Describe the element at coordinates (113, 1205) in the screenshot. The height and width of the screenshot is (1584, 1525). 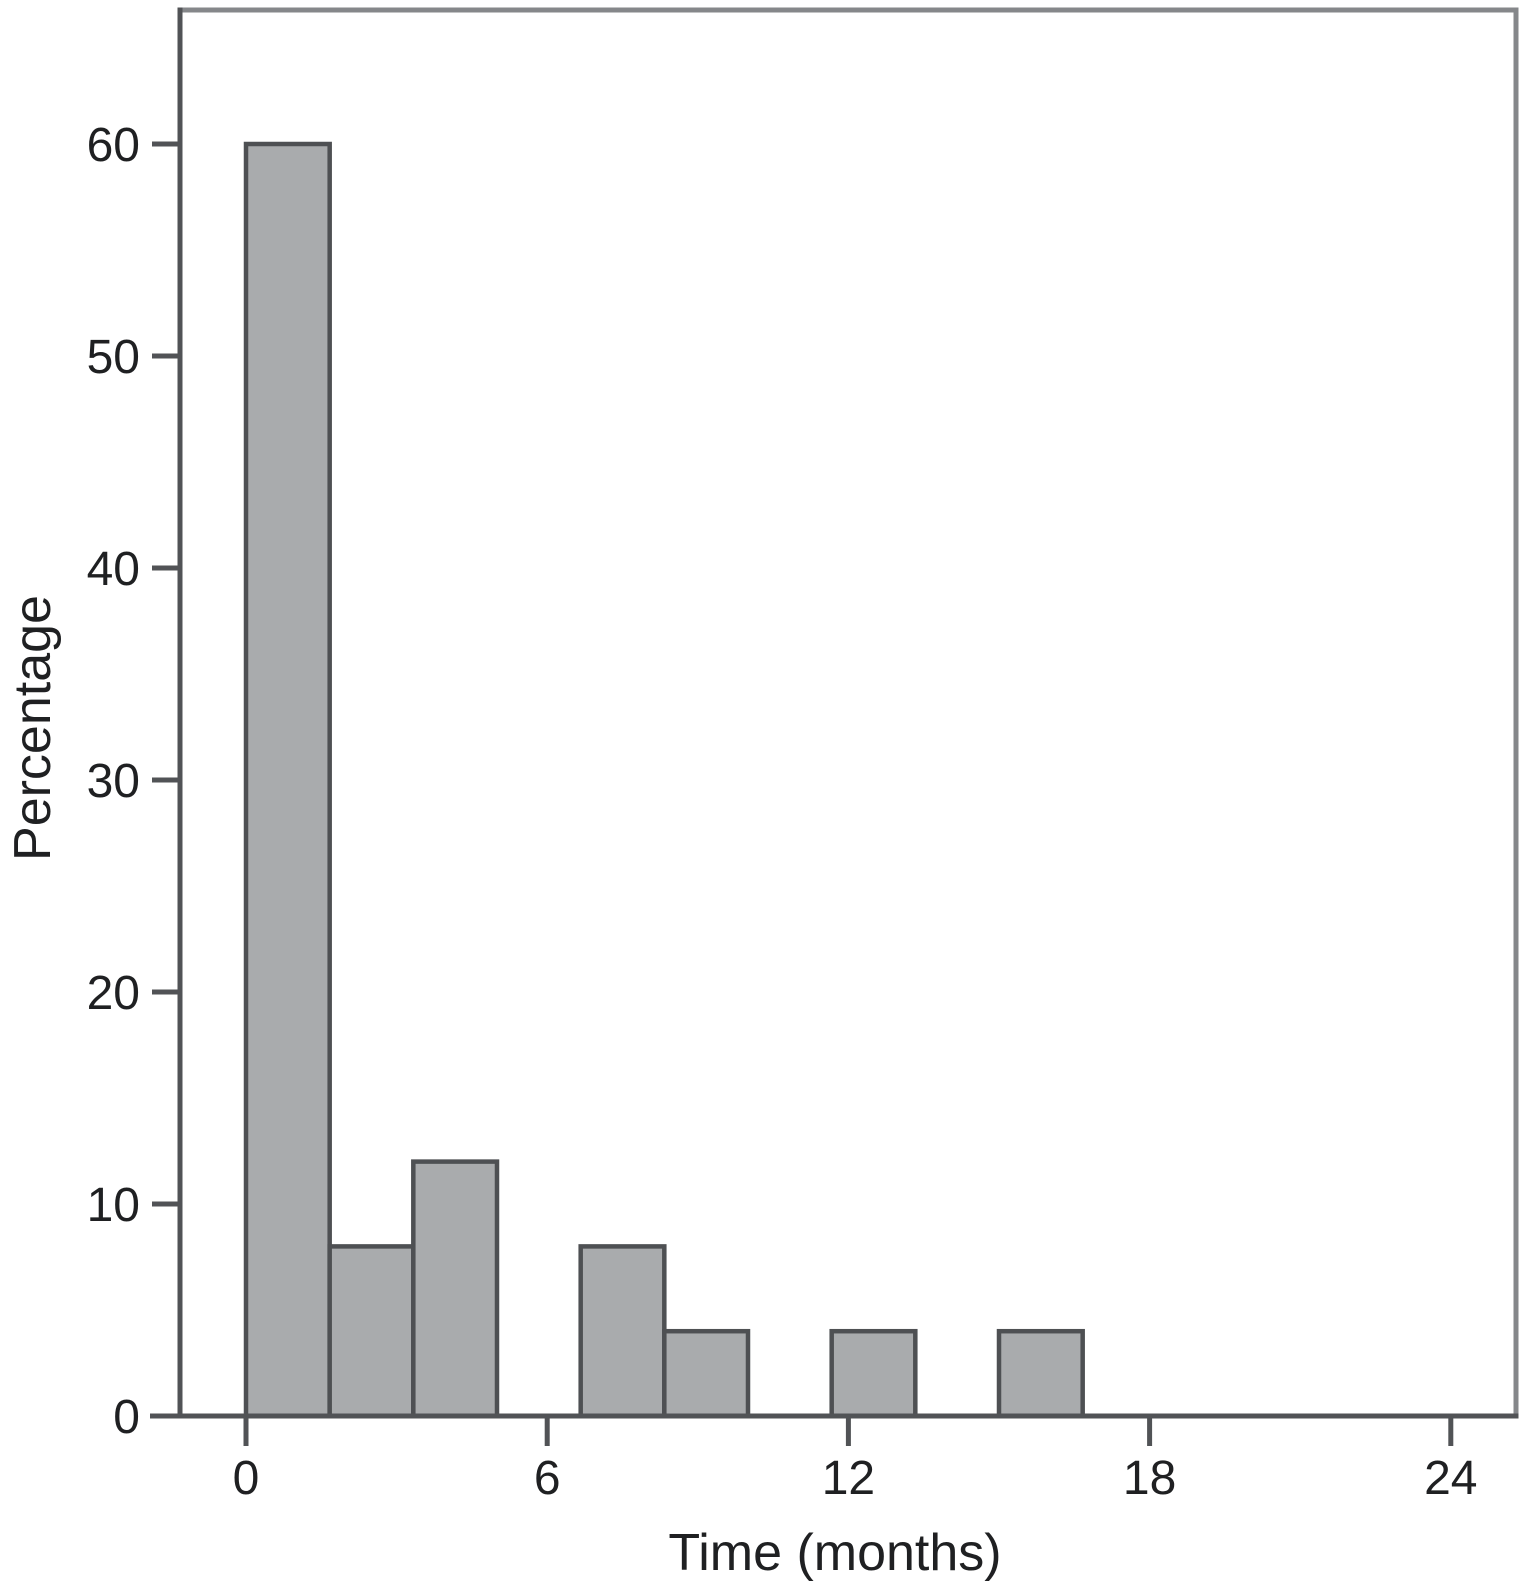
I see `y-tick-label: 10` at that location.